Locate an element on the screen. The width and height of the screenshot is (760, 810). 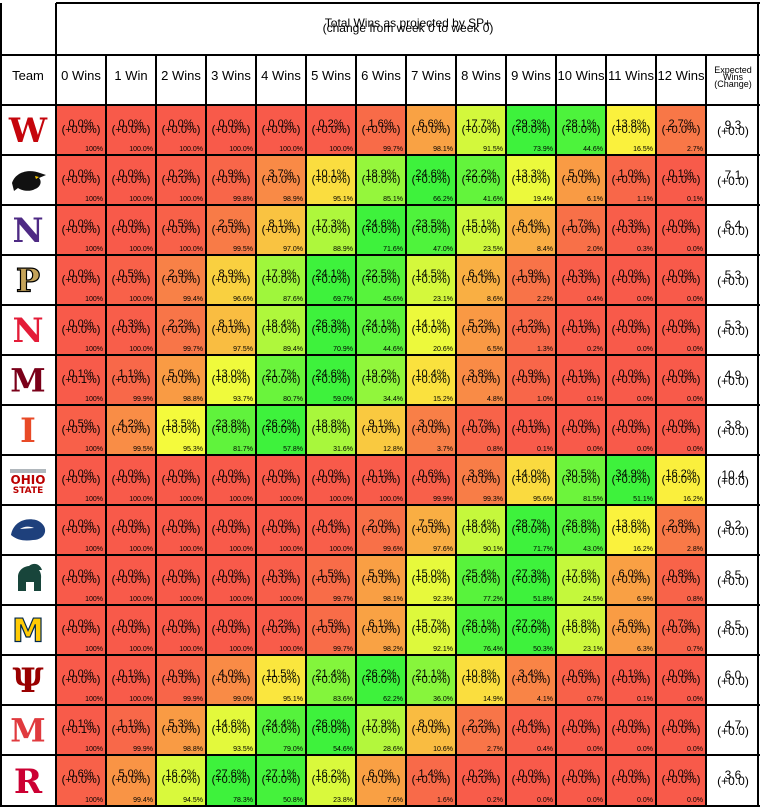
win-probability: 0.7% is located at coordinates (481, 424).